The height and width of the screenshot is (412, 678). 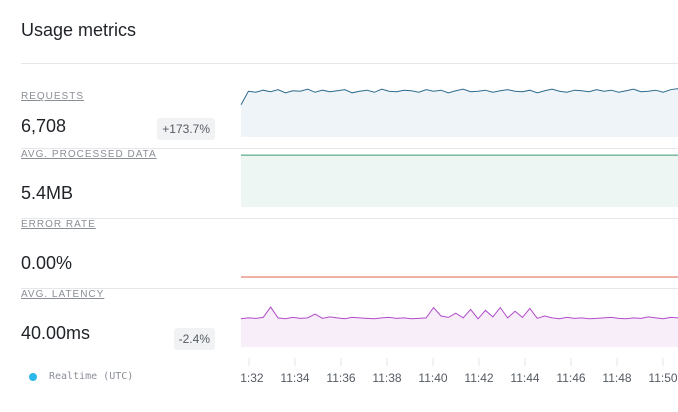 What do you see at coordinates (432, 378) in the screenshot?
I see `time-label: 11:40` at bounding box center [432, 378].